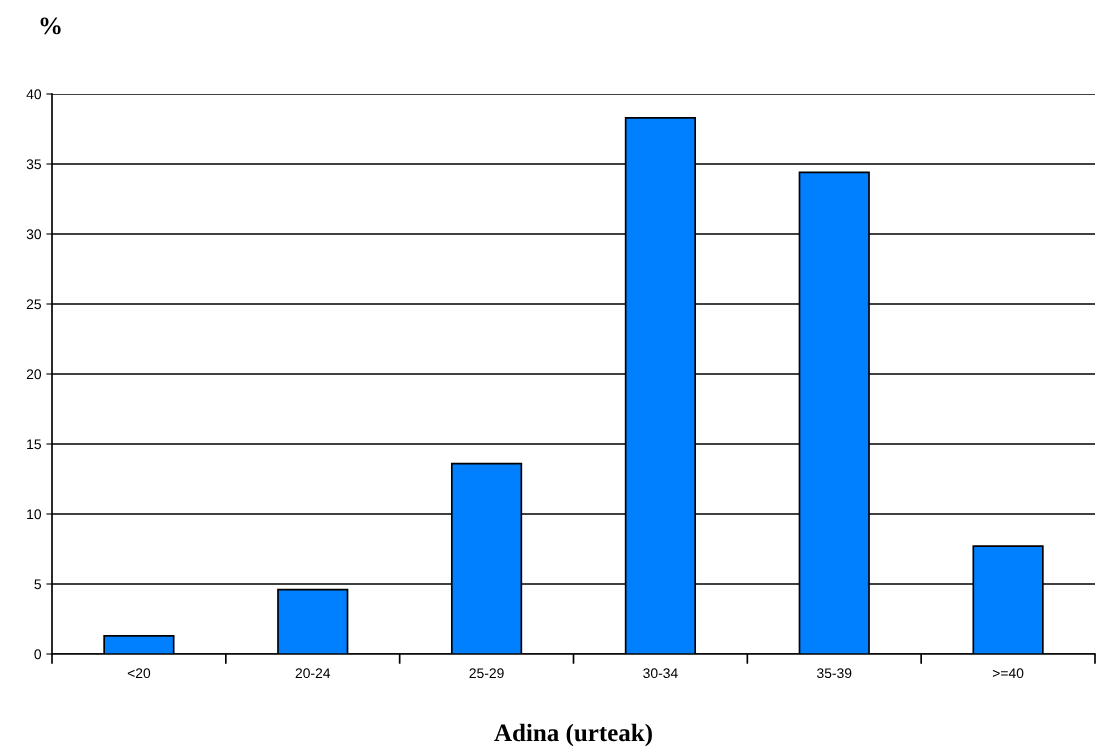 The image size is (1102, 751). Describe the element at coordinates (34, 444) in the screenshot. I see `y-tick-label: 15` at that location.